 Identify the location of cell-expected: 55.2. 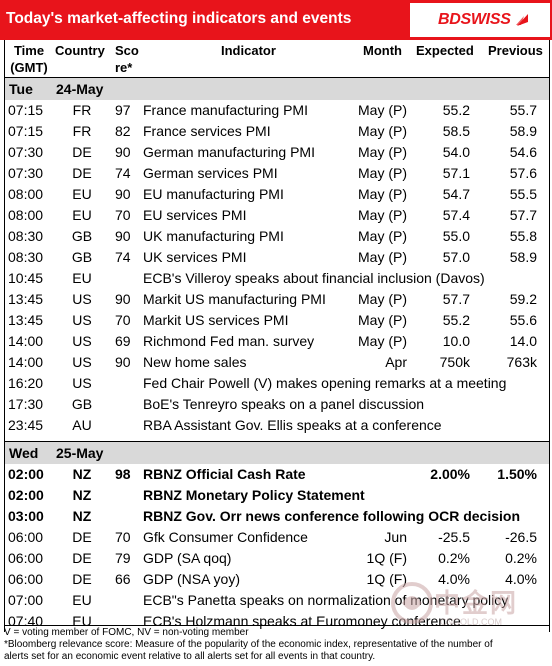
(456, 110).